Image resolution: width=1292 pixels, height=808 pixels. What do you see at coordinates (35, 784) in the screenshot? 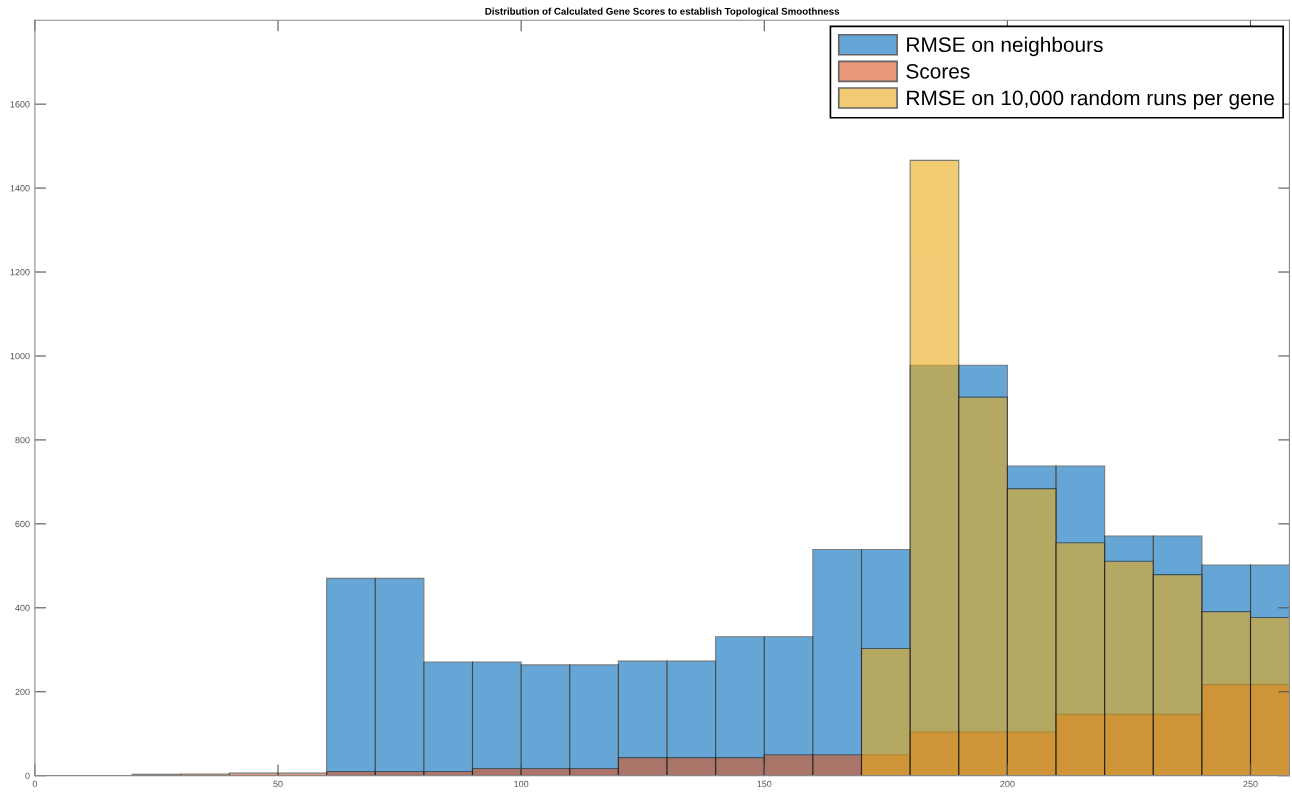
I see `x-tick-label: 0` at bounding box center [35, 784].